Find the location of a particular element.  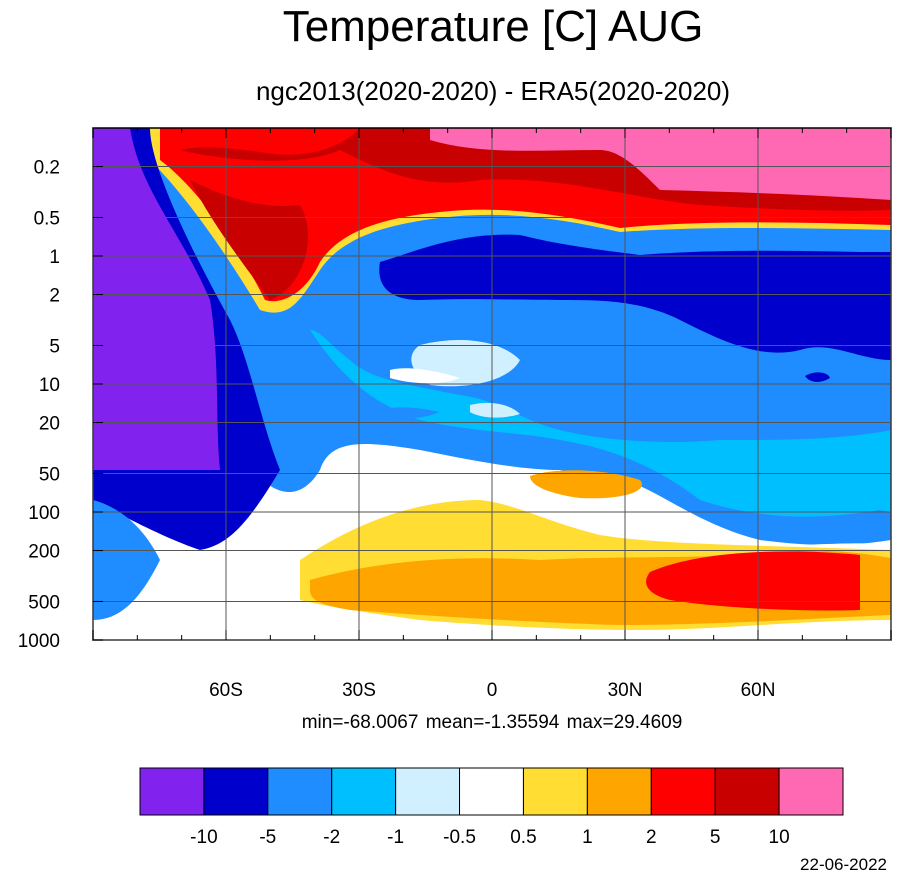

y-tick-label: 50 is located at coordinates (49, 474).